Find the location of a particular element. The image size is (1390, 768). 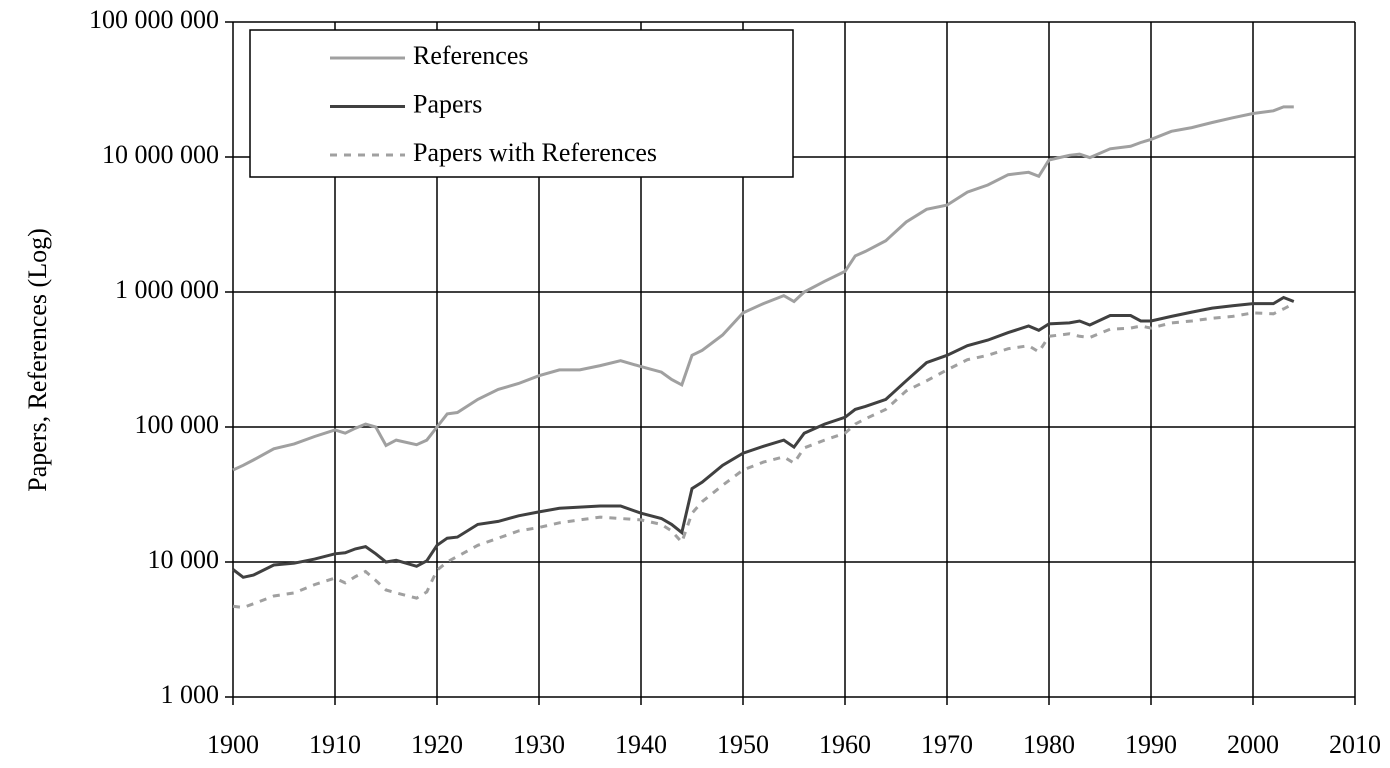

y-tick-label: 100 000 is located at coordinates (177, 424).